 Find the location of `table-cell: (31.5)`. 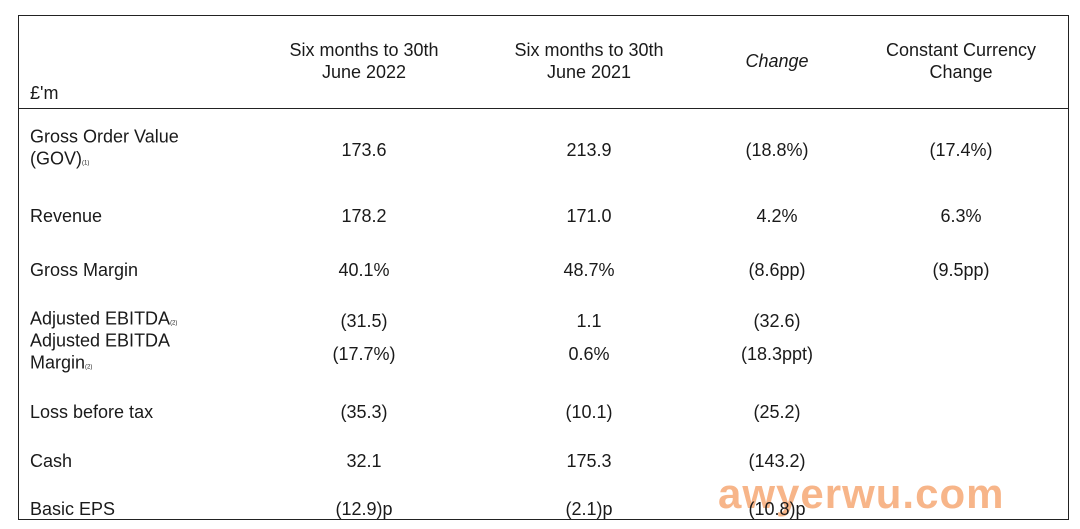

table-cell: (31.5) is located at coordinates (364, 321).